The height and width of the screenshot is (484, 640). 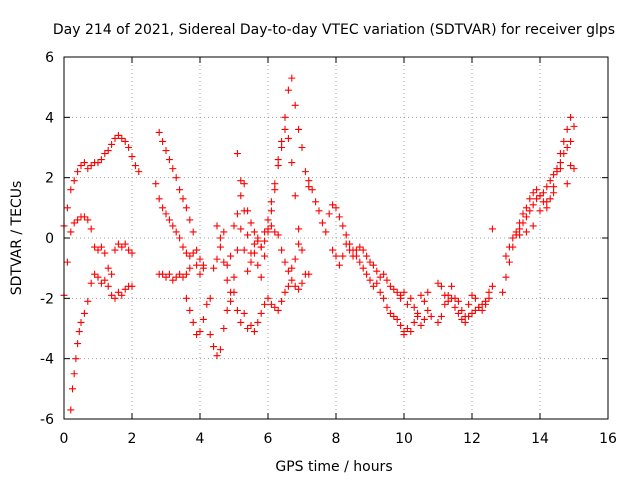 I want to click on y-tick-label: 0, so click(x=49, y=239).